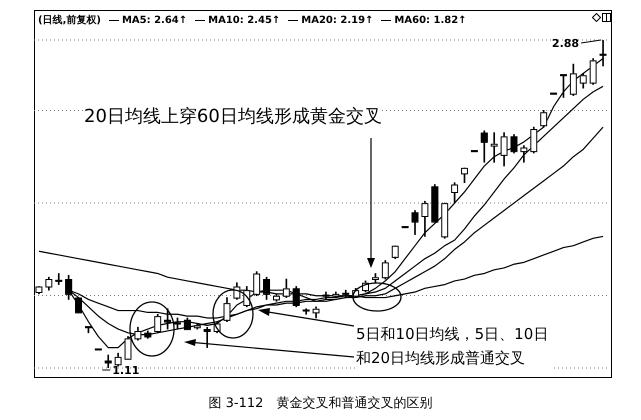 Image resolution: width=641 pixels, height=420 pixels. I want to click on legend-label: MA60: 1.82↑, so click(430, 20).